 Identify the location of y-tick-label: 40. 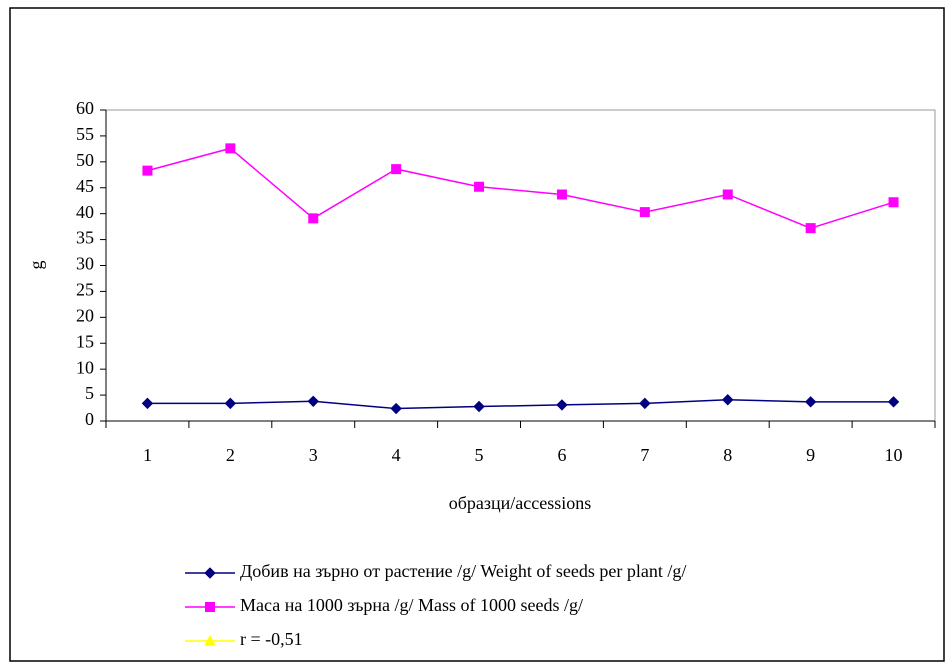
(85, 212).